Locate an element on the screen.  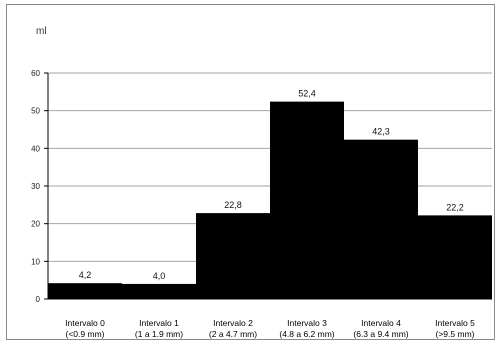
bar-value-label: 4,0 is located at coordinates (159, 276).